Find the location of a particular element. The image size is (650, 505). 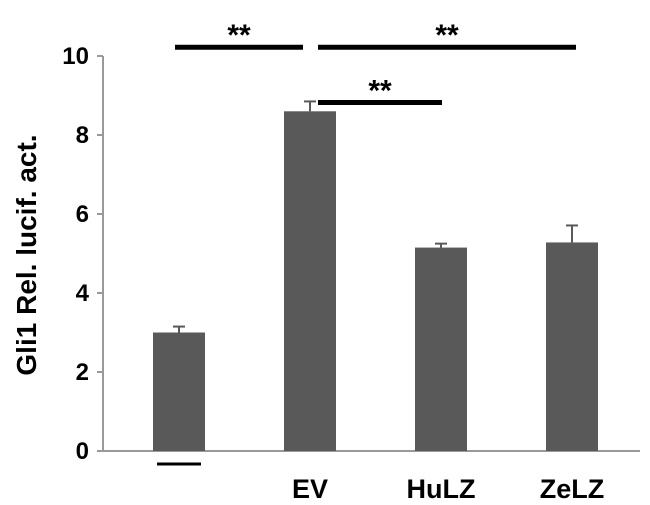

x-tick-label: ZeLZ is located at coordinates (572, 489).